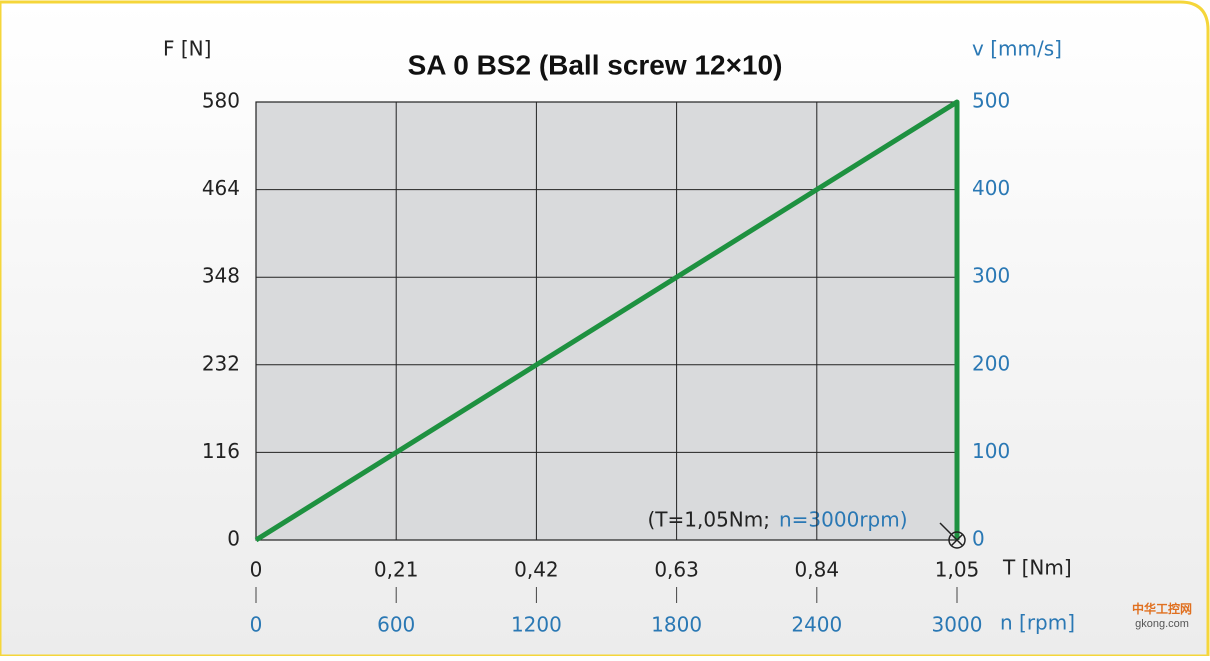 The image size is (1210, 661). Describe the element at coordinates (957, 570) in the screenshot. I see `x-tick-label: 1,05` at that location.